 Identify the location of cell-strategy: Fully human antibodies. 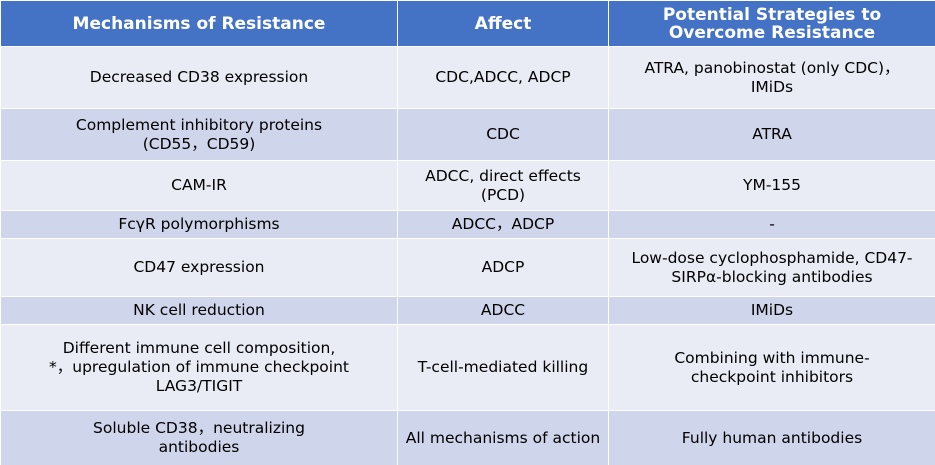
(771, 437).